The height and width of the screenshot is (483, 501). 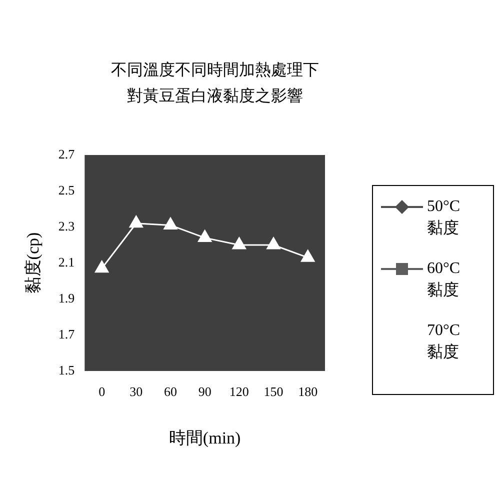 I want to click on x-tick-label: 30, so click(x=136, y=392).